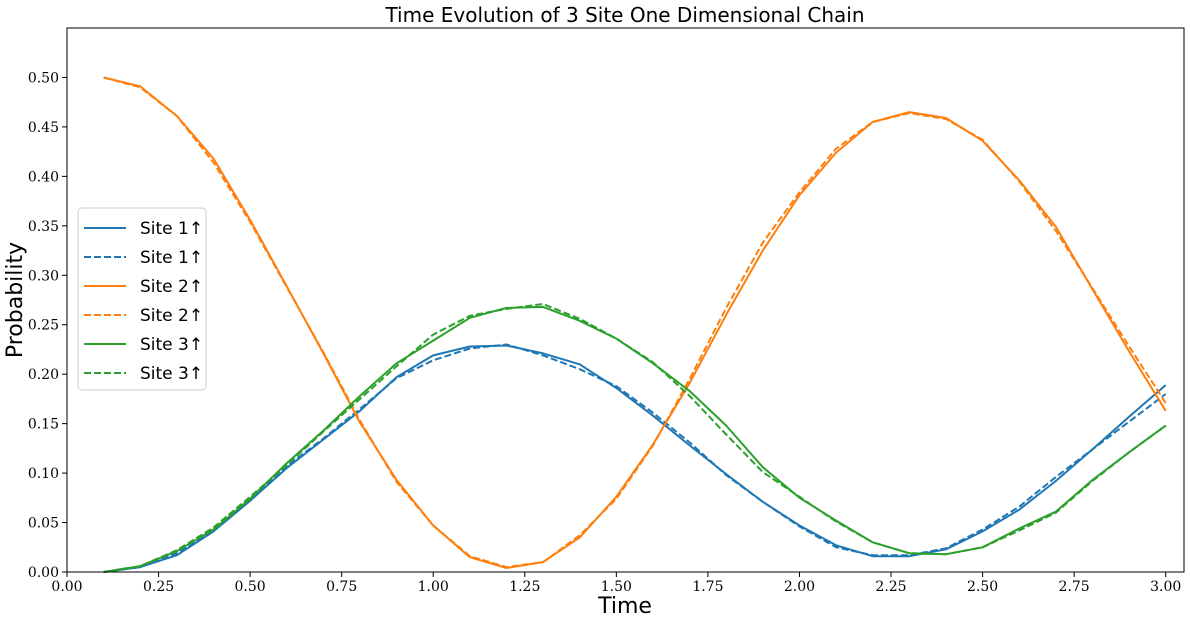  What do you see at coordinates (1165, 587) in the screenshot?
I see `x-tick-label: 3.00` at bounding box center [1165, 587].